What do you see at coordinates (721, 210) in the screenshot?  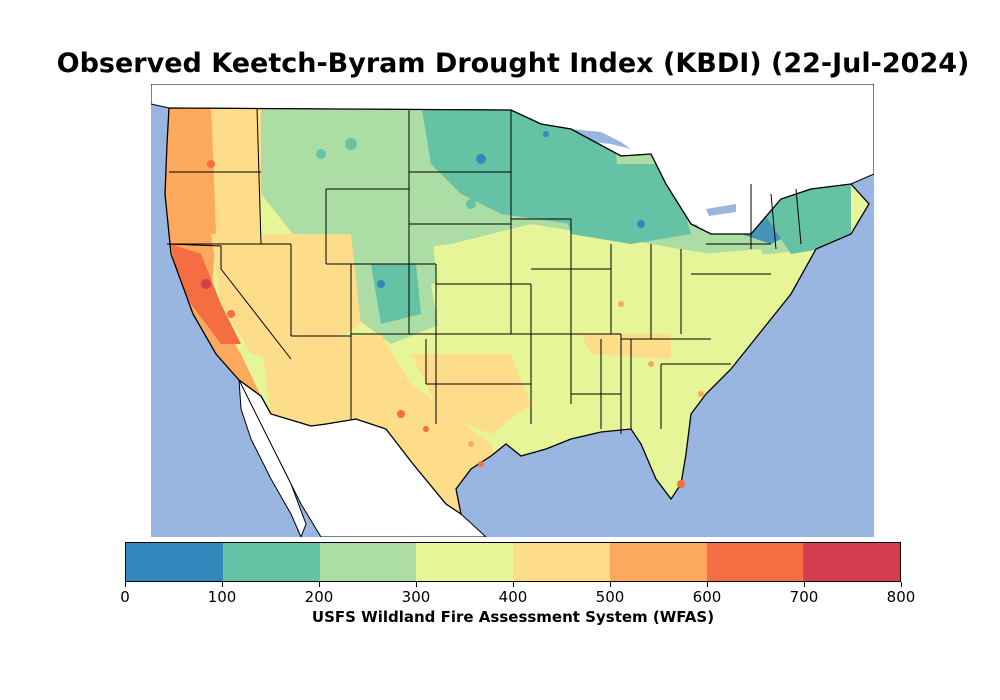 I see `lake-ontario` at bounding box center [721, 210].